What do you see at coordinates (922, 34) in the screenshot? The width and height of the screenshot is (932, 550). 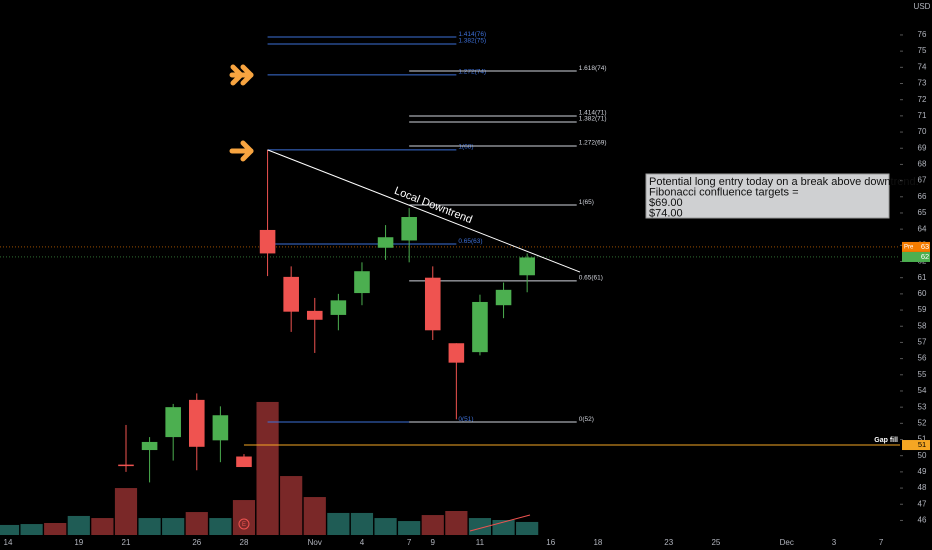 I see `y-tick-label: 76` at bounding box center [922, 34].